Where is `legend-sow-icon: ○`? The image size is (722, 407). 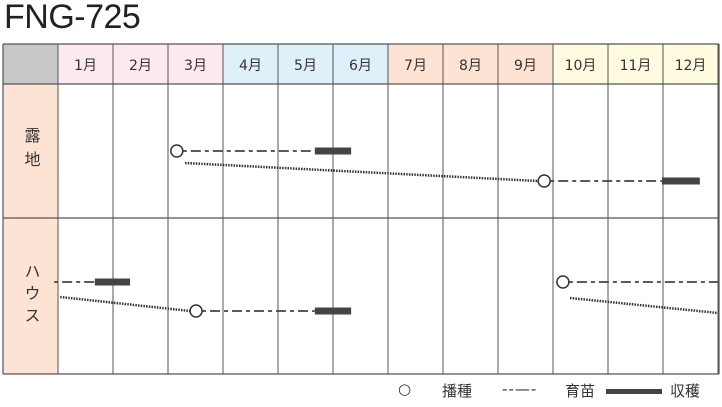
legend-sow-icon: ○ is located at coordinates (405, 389).